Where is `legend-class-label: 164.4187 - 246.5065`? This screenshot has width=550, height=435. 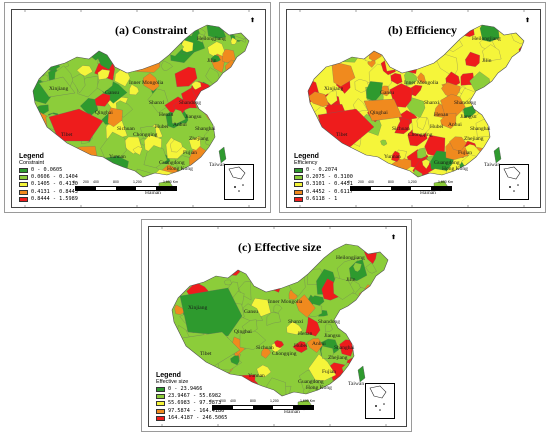 legend-class-label: 164.4187 - 246.5065 is located at coordinates (198, 417).